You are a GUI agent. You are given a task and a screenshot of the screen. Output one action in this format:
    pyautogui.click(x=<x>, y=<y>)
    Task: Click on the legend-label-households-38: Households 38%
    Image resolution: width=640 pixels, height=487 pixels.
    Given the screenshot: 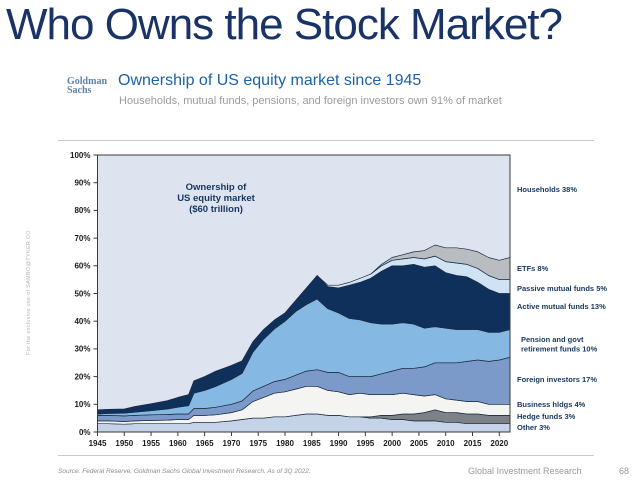 What is the action you would take?
    pyautogui.click(x=547, y=189)
    